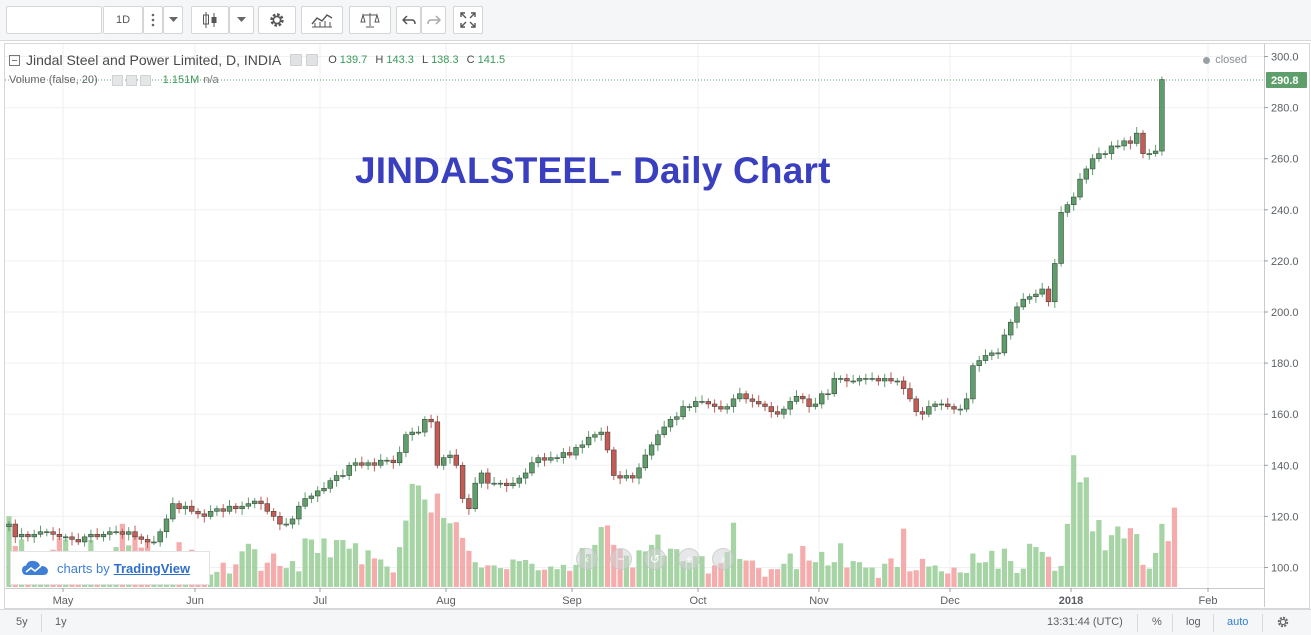 The height and width of the screenshot is (635, 1311). I want to click on compare-button, so click(370, 20).